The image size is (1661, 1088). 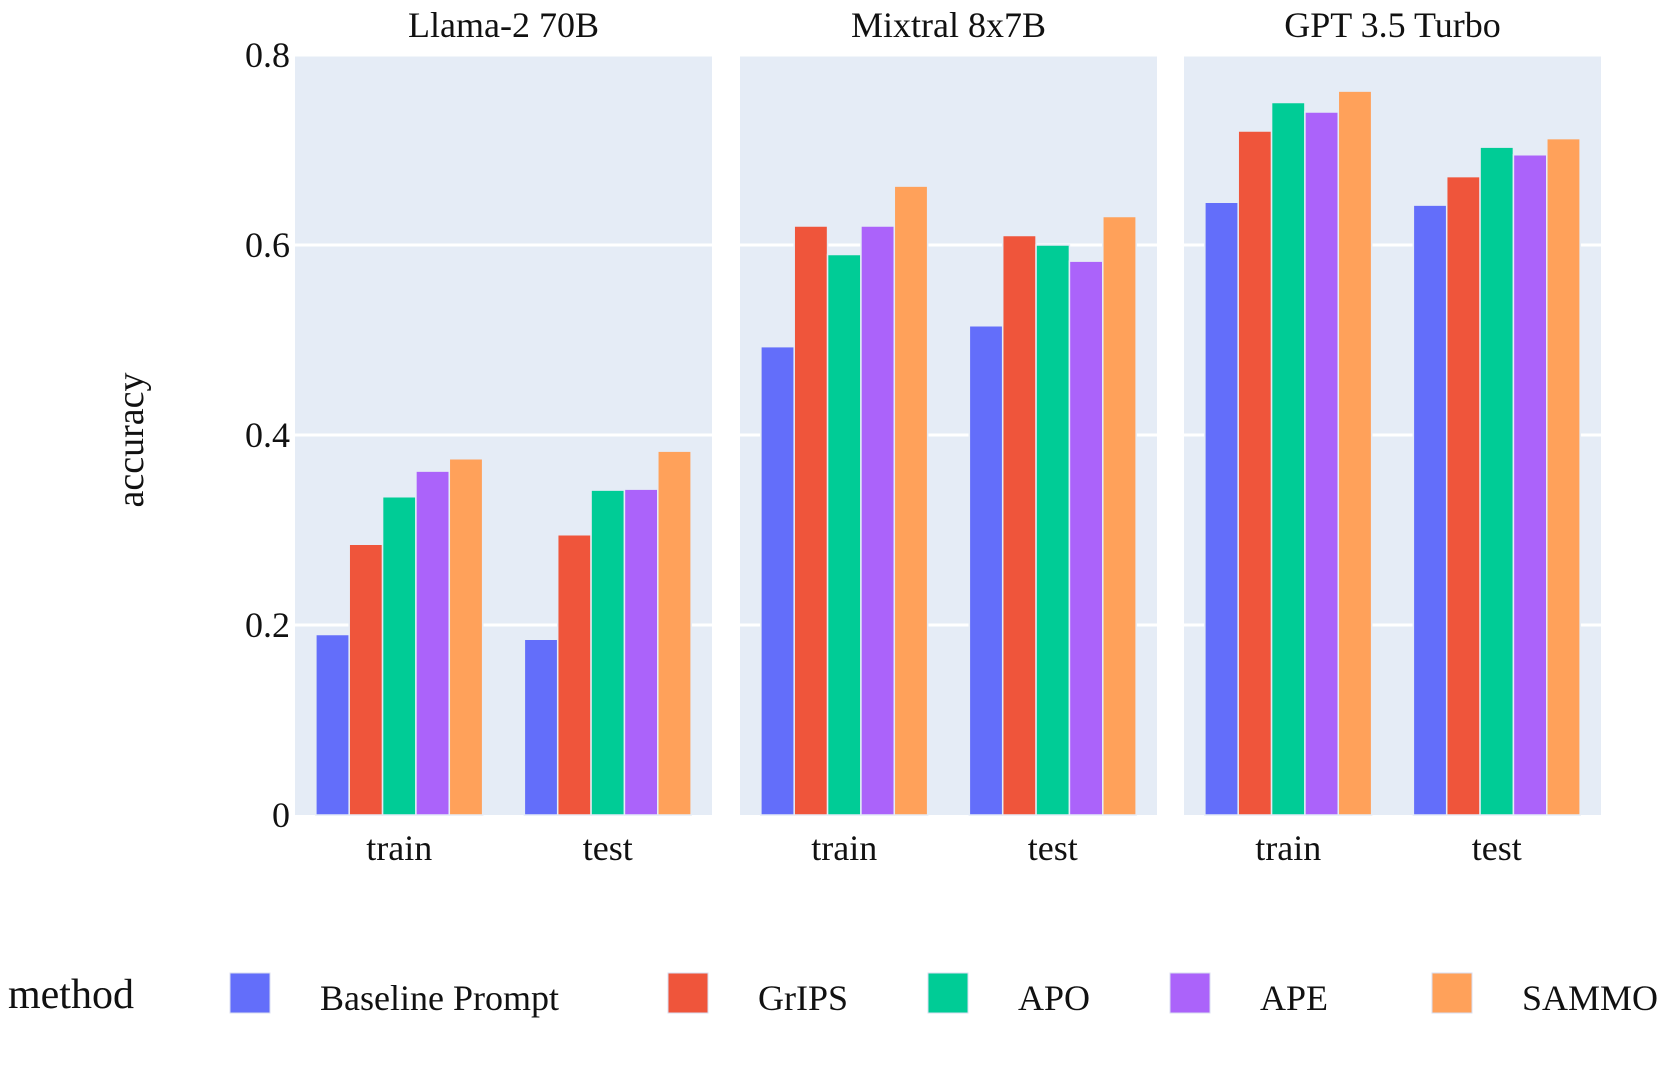 What do you see at coordinates (71, 995) in the screenshot?
I see `legend-title: method` at bounding box center [71, 995].